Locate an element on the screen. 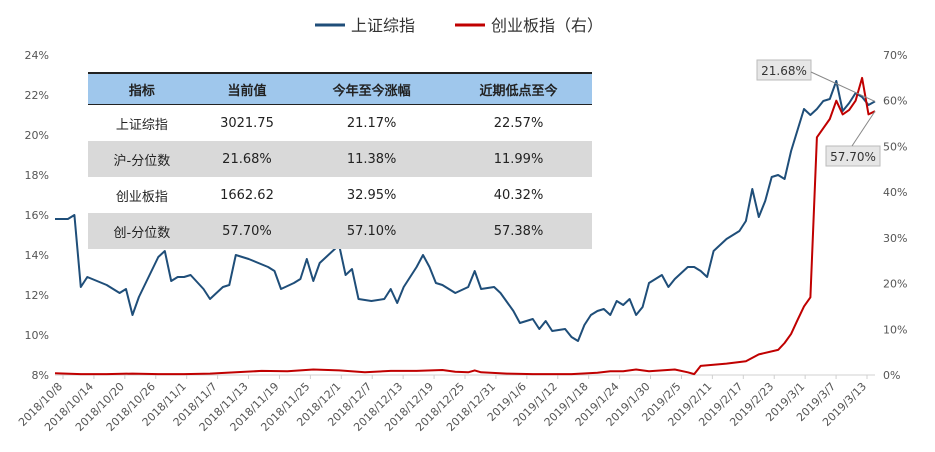 The image size is (935, 452). table-cell: 11.99% is located at coordinates (518, 159).